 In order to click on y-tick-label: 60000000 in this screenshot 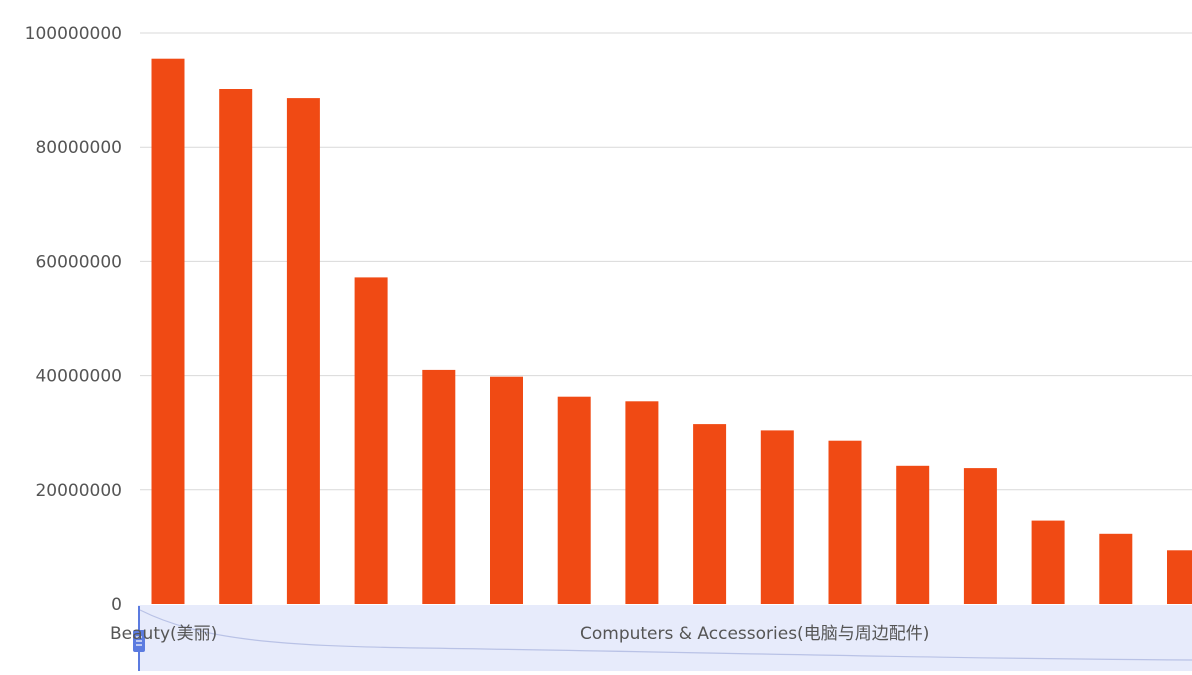, I will do `click(78, 262)`.